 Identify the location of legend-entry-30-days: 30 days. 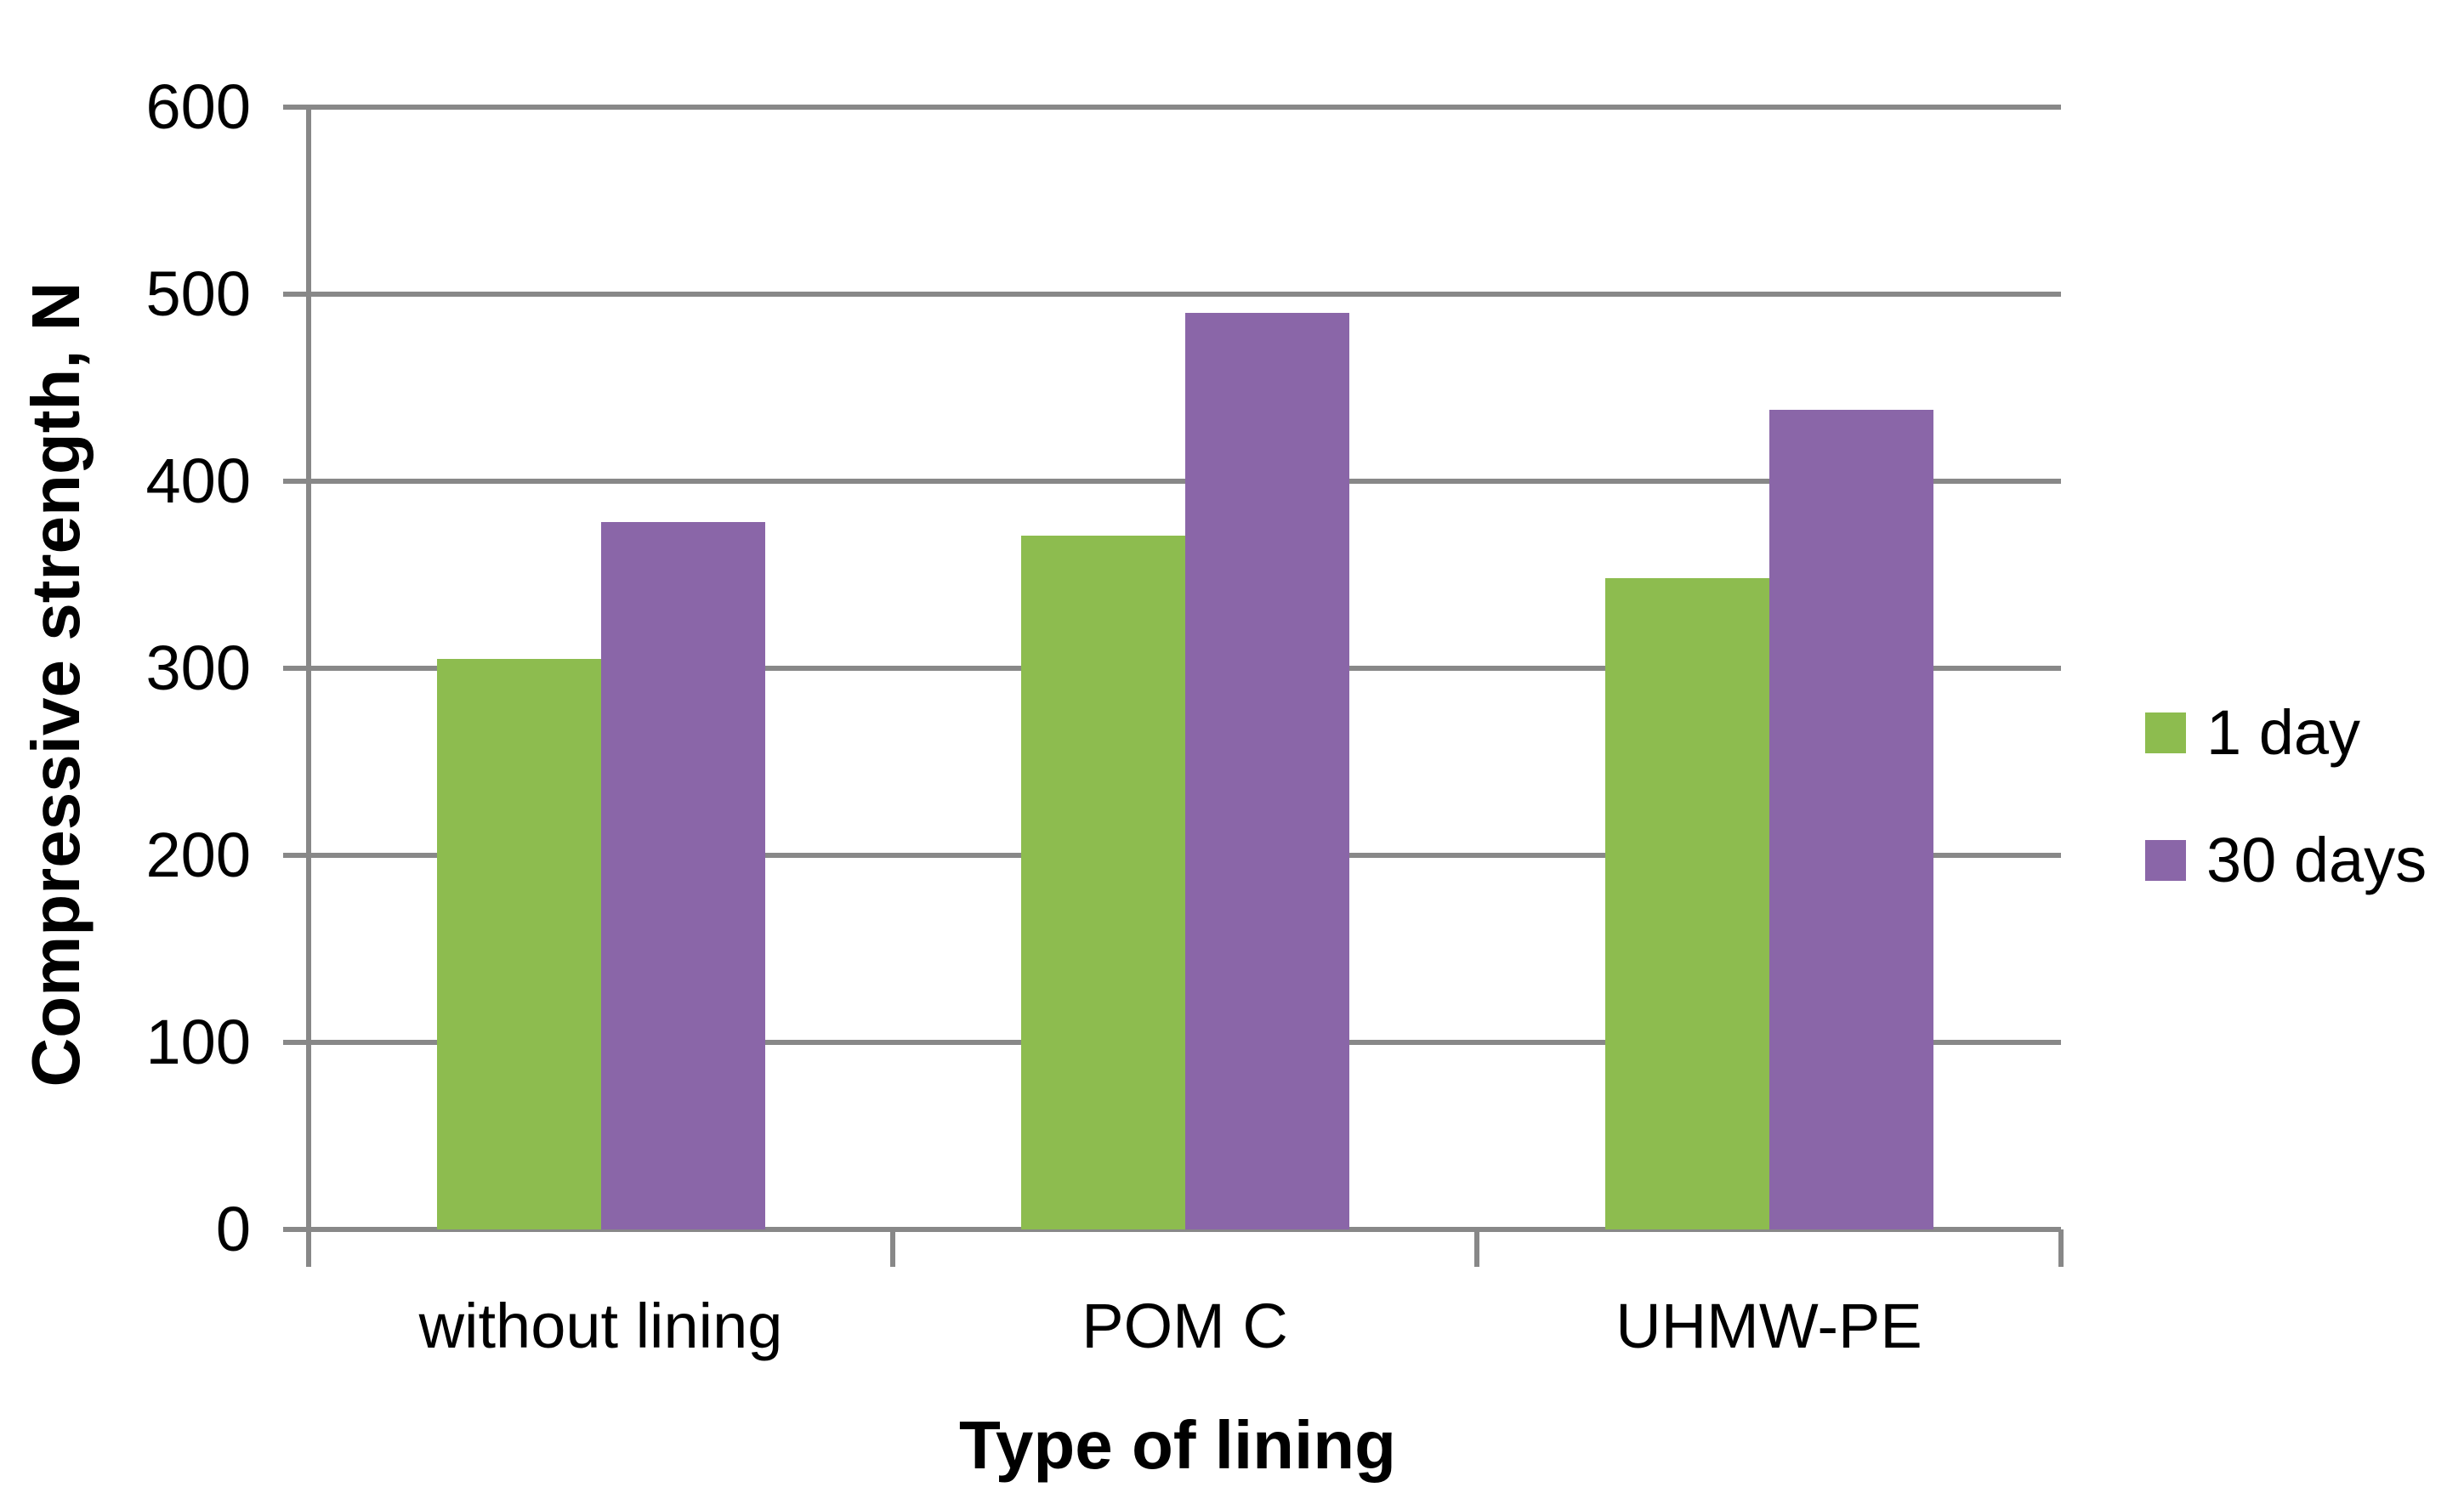
(2286, 860).